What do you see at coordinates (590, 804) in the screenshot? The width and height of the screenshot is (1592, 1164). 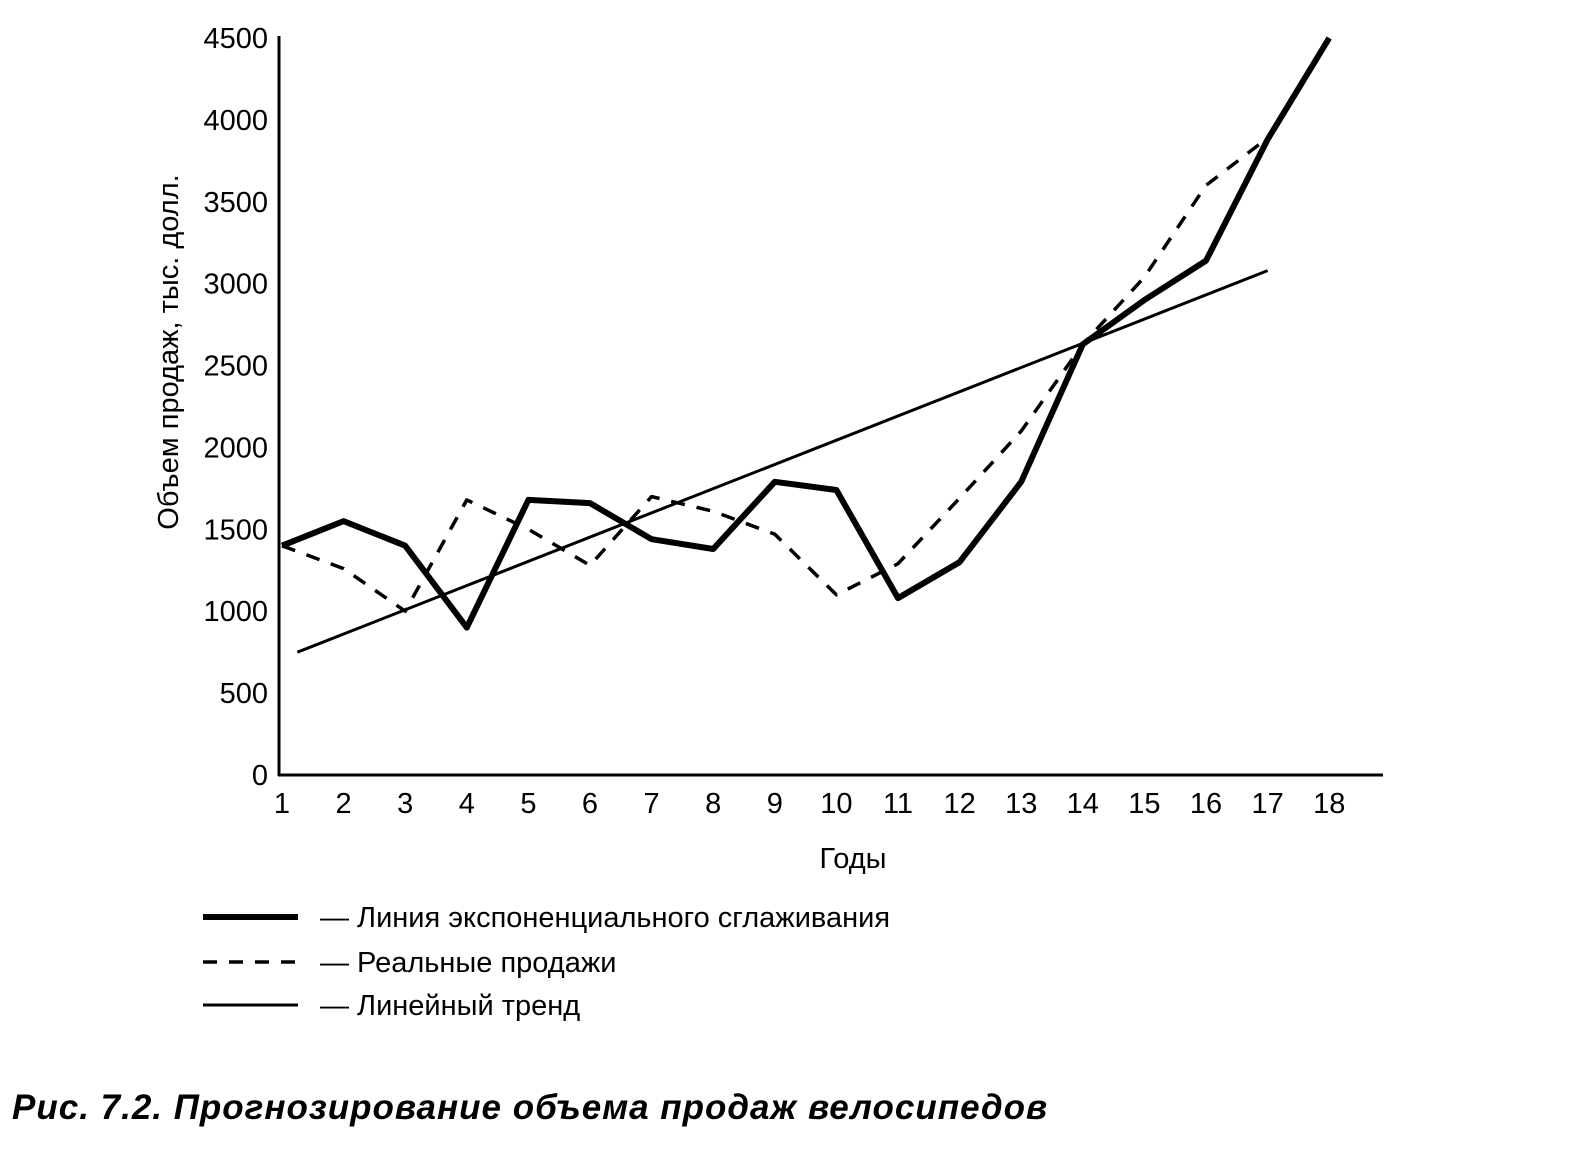 I see `x-tick-label: 6` at bounding box center [590, 804].